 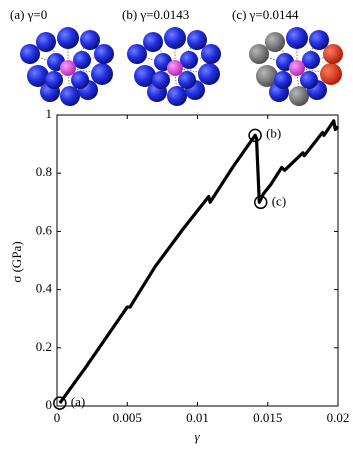 What do you see at coordinates (279, 200) in the screenshot?
I see `annotation-label: (c)` at bounding box center [279, 200].